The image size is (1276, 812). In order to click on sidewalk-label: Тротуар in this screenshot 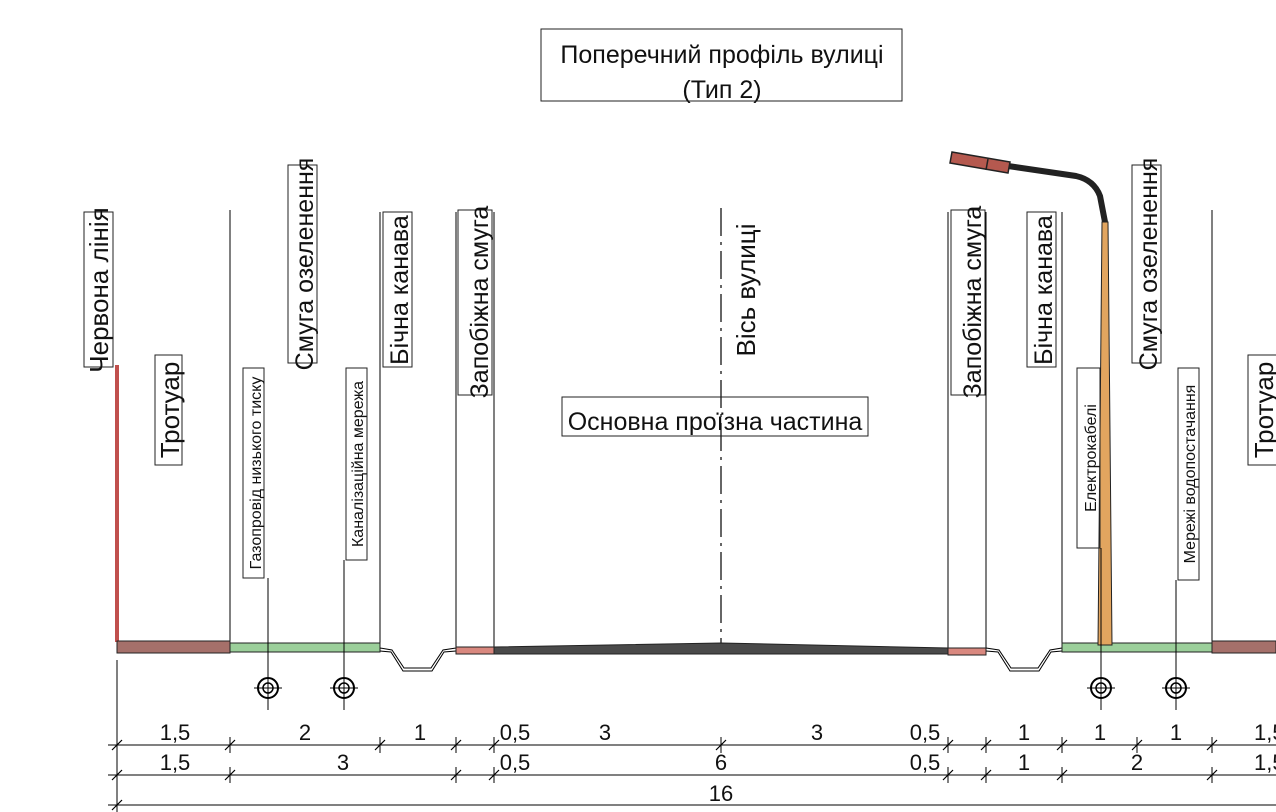, I will do `click(170, 410)`.